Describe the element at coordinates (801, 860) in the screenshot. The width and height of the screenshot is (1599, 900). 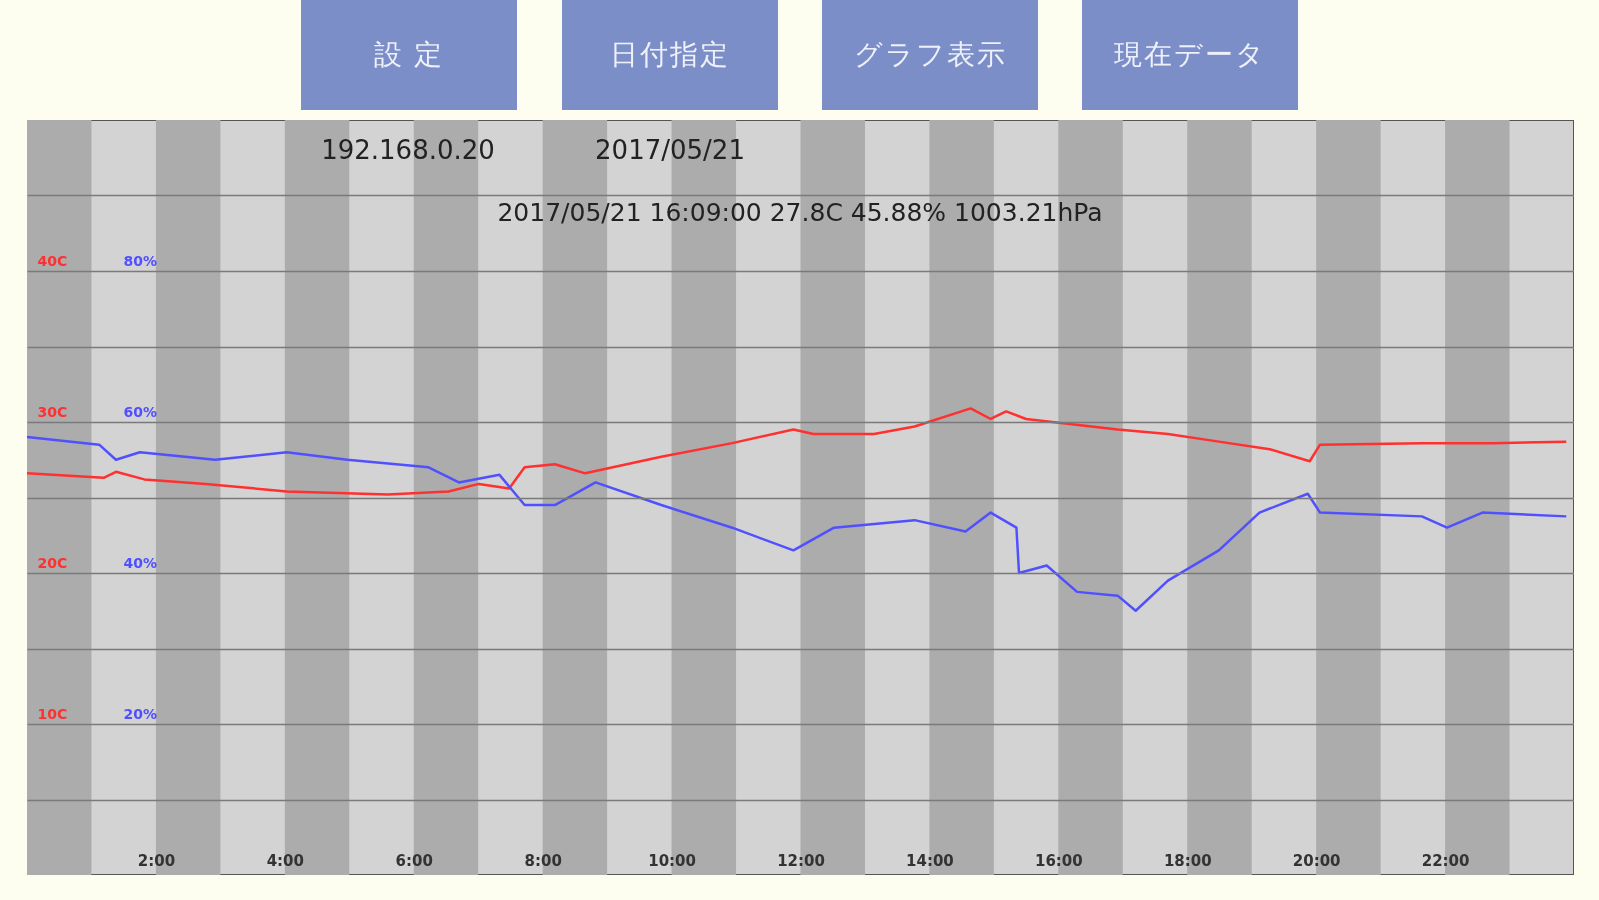
I see `x-tick-label: 12:00` at that location.